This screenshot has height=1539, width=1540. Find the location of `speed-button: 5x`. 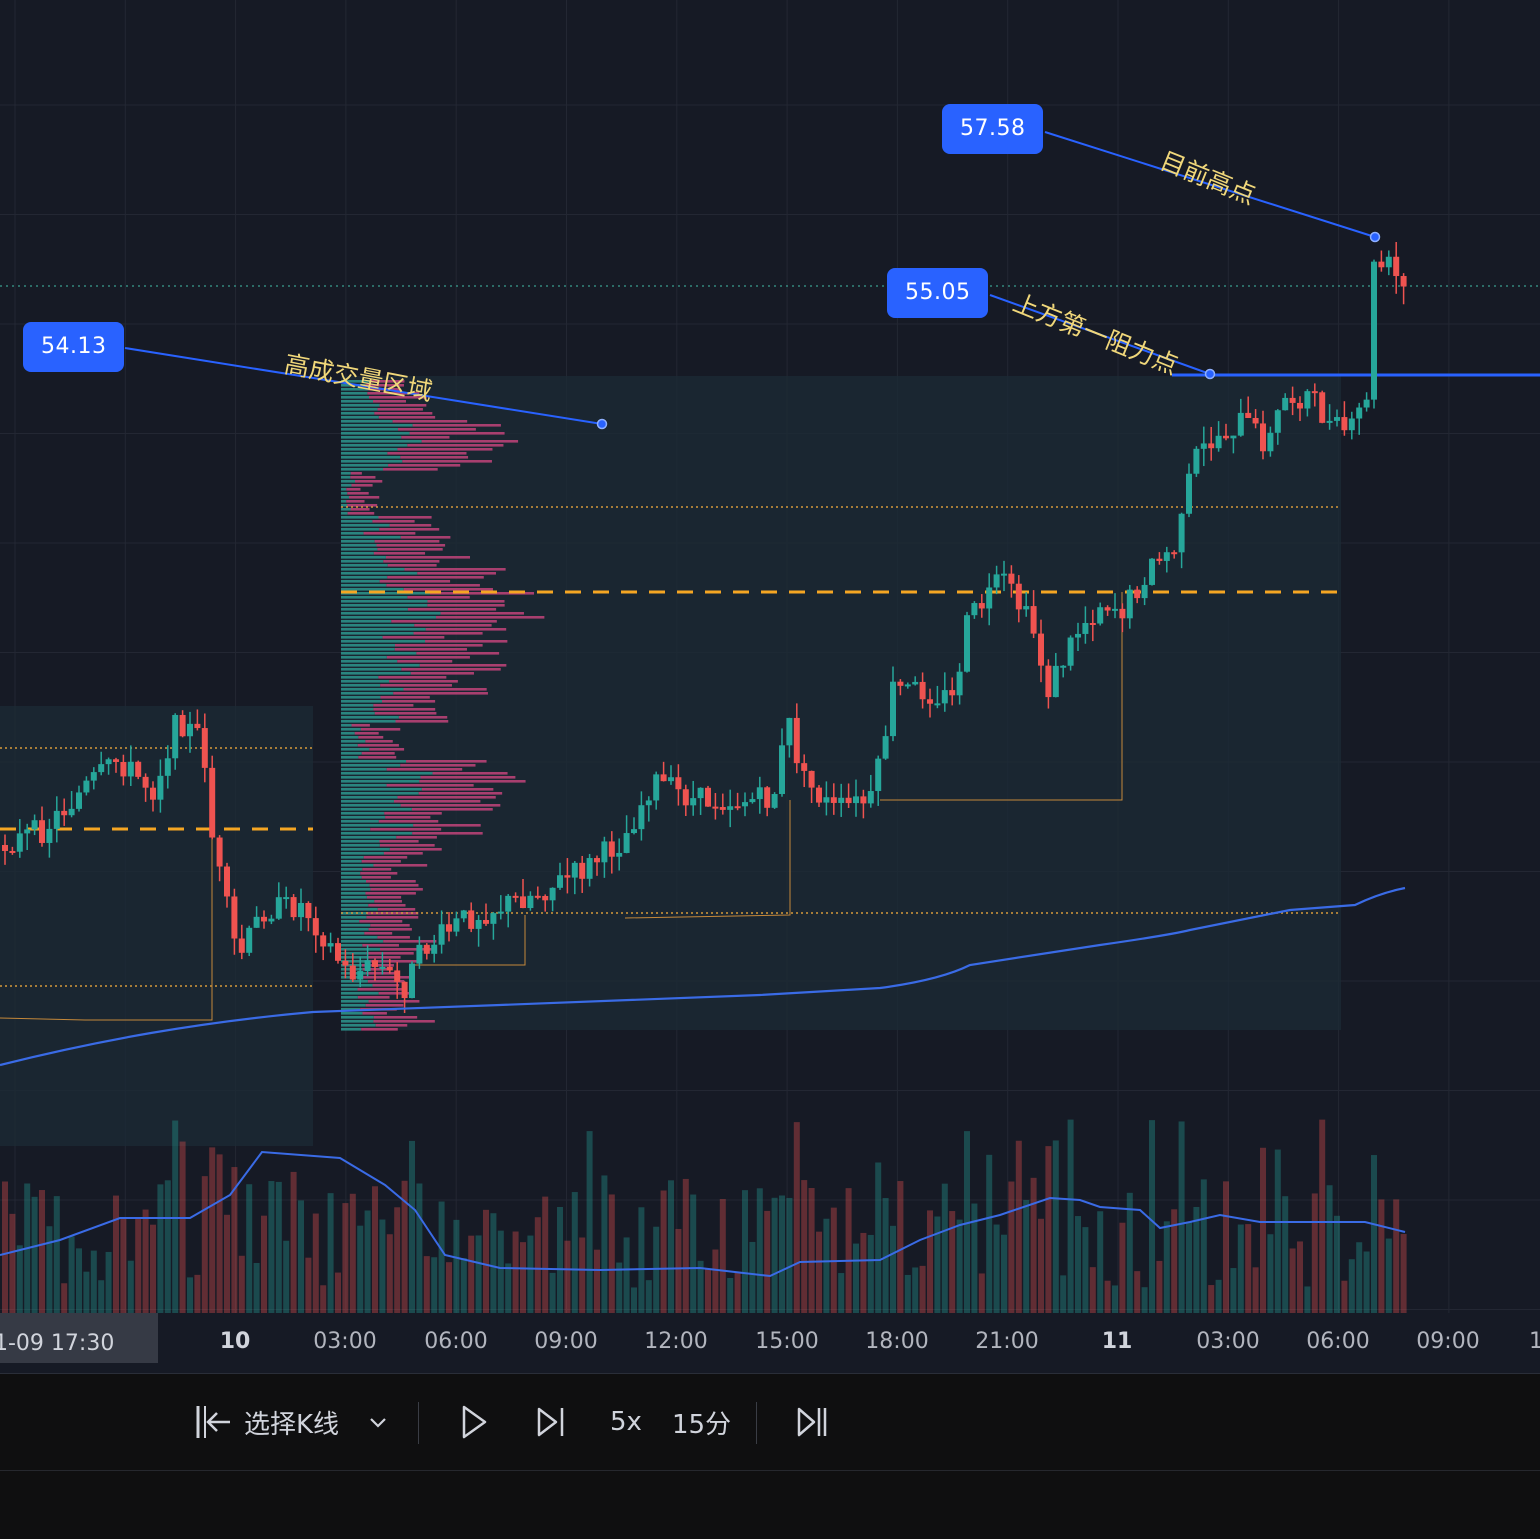

speed-button: 5x is located at coordinates (626, 1422).